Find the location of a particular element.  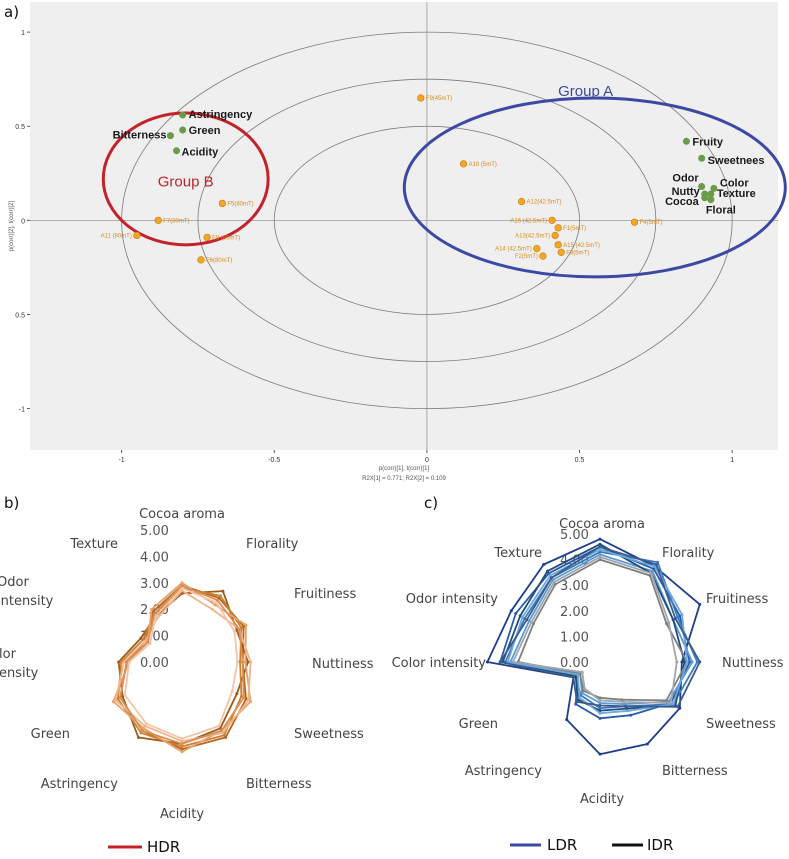

attribute-label: Odor is located at coordinates (685, 178).